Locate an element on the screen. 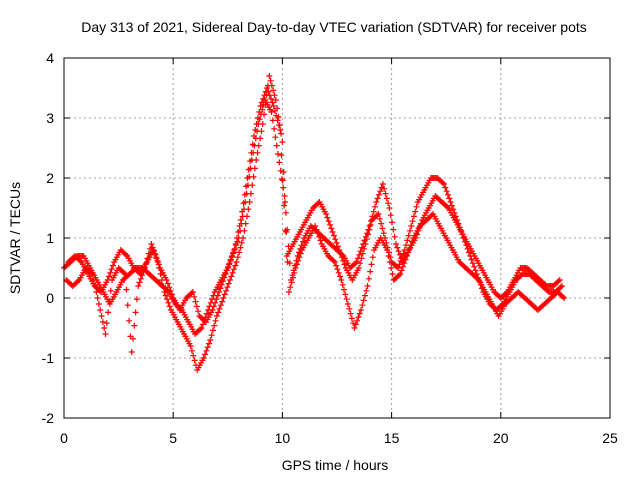 Image resolution: width=640 pixels, height=480 pixels. x-tick-label: 5 is located at coordinates (173, 438).